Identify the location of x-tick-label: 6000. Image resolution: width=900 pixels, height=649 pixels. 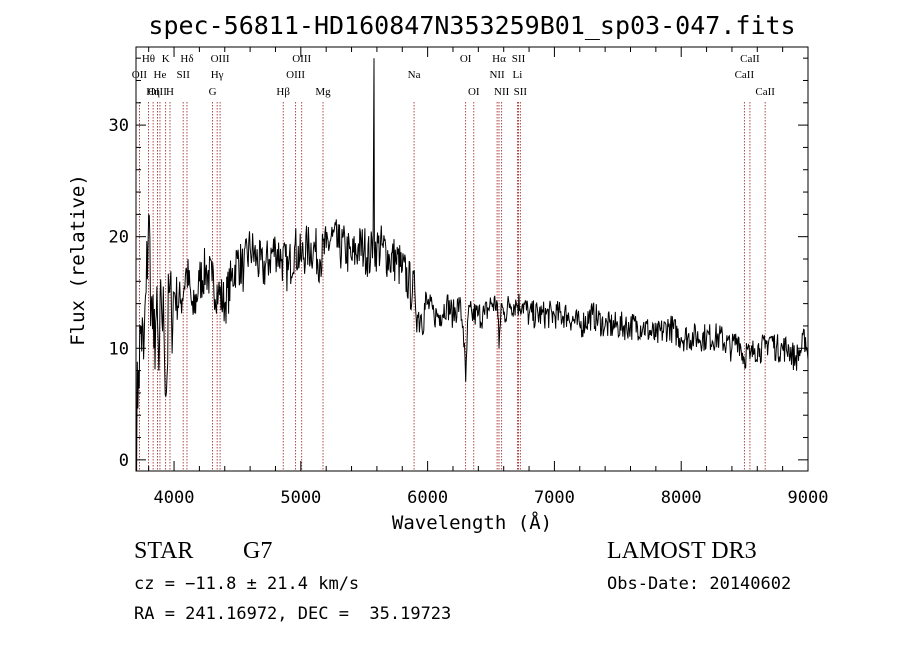
(427, 498).